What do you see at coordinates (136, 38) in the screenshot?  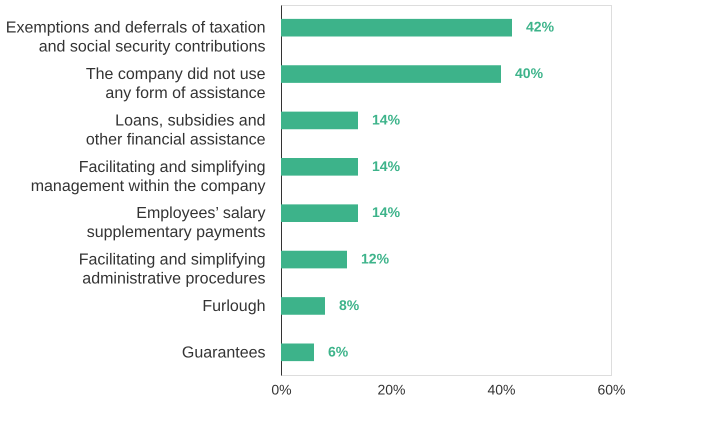 I see `y-tick-label: Exemptions and deferrals of taxation and social security contributions` at bounding box center [136, 38].